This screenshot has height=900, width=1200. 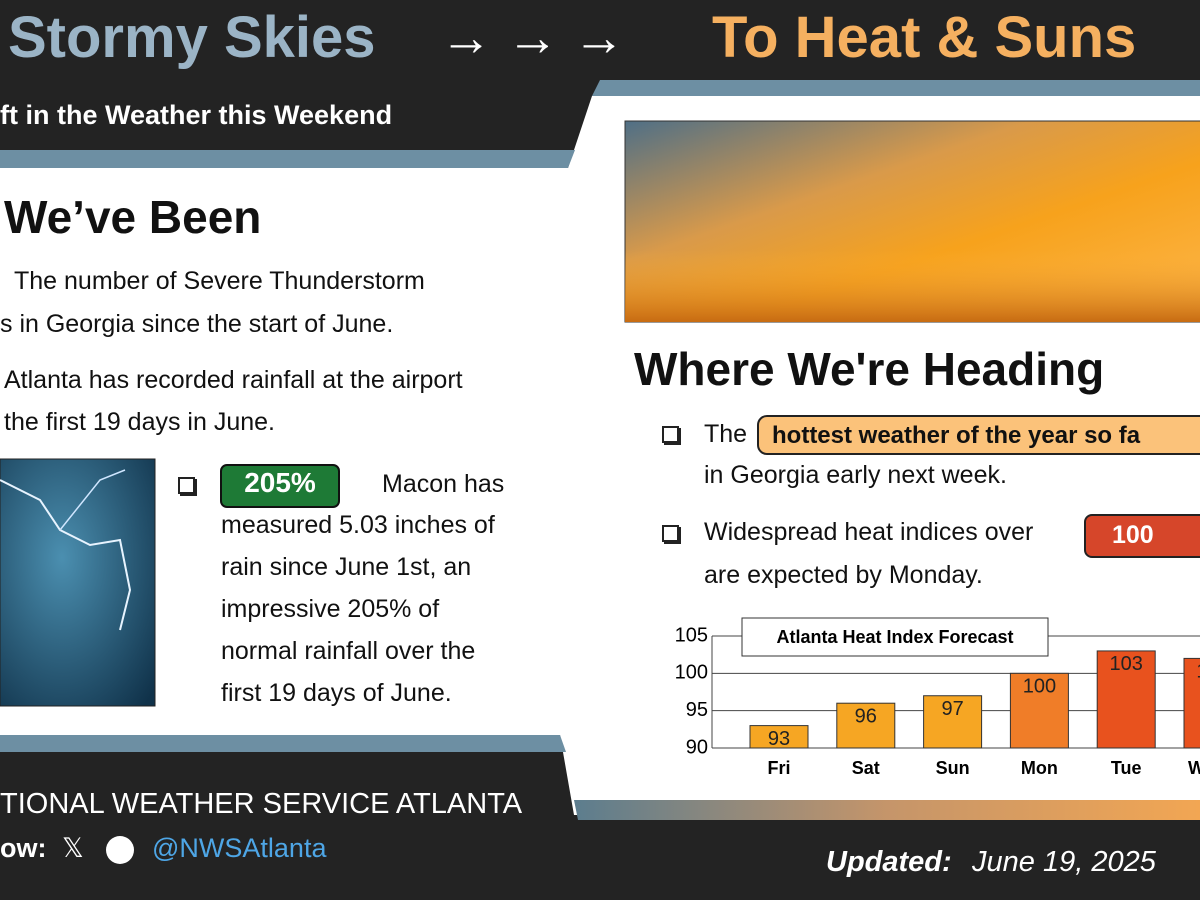 I want to click on item-text: Widespread heat indices over, so click(x=869, y=532).